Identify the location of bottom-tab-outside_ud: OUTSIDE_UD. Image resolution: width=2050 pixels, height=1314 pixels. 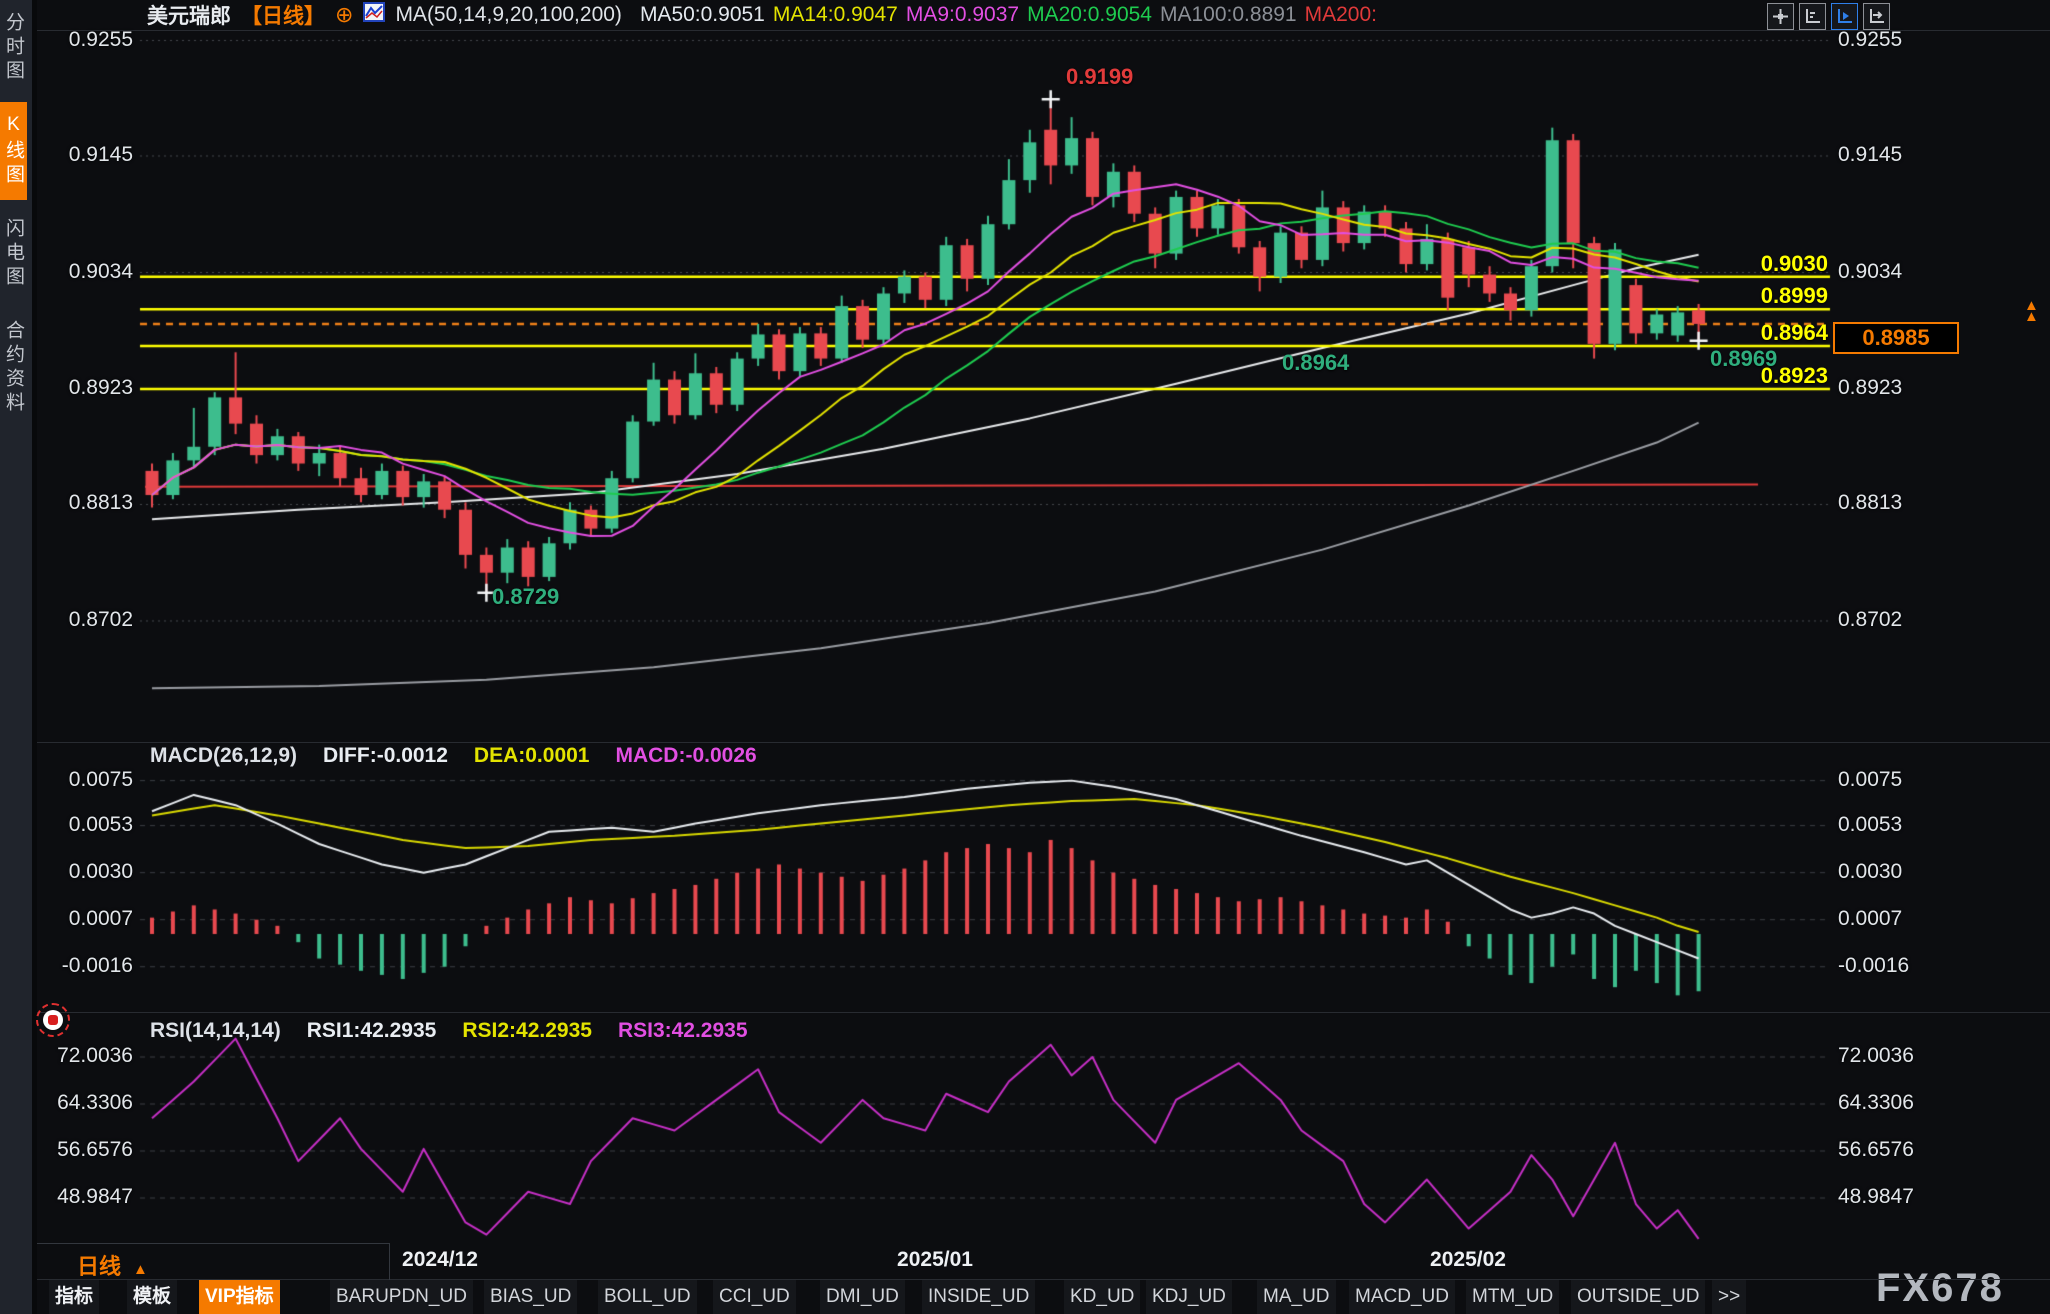
(1638, 1297).